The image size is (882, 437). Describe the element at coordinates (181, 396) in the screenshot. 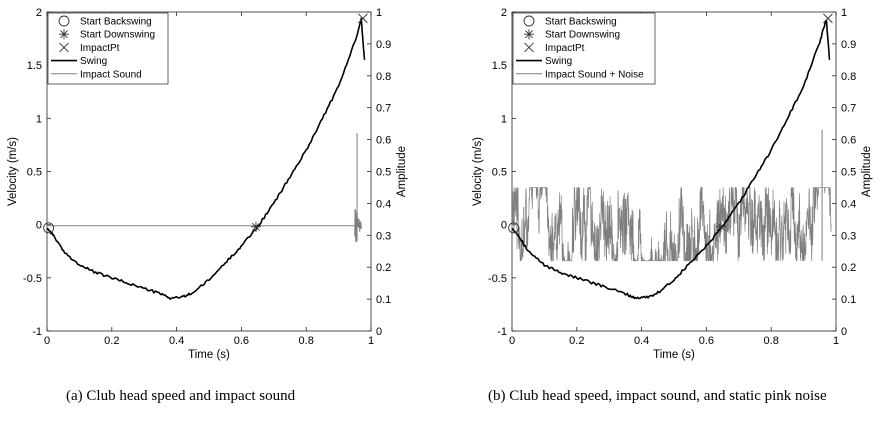

I see `caption-panel-a: (a) Club head speed and impact sound` at that location.